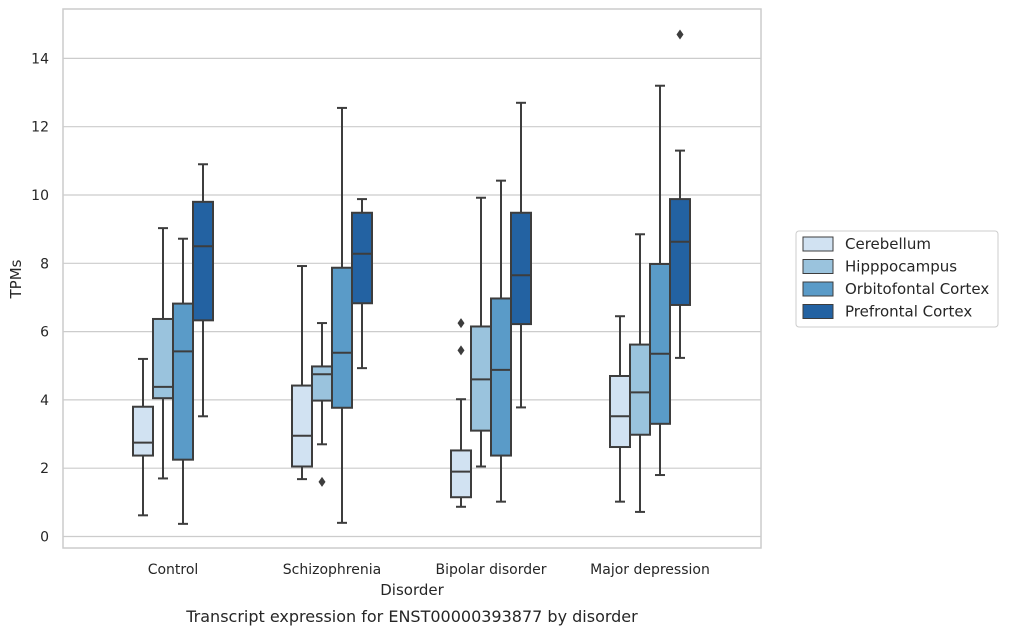 This screenshot has height=634, width=1009. What do you see at coordinates (44, 333) in the screenshot?
I see `y-tick-label: 6` at bounding box center [44, 333].